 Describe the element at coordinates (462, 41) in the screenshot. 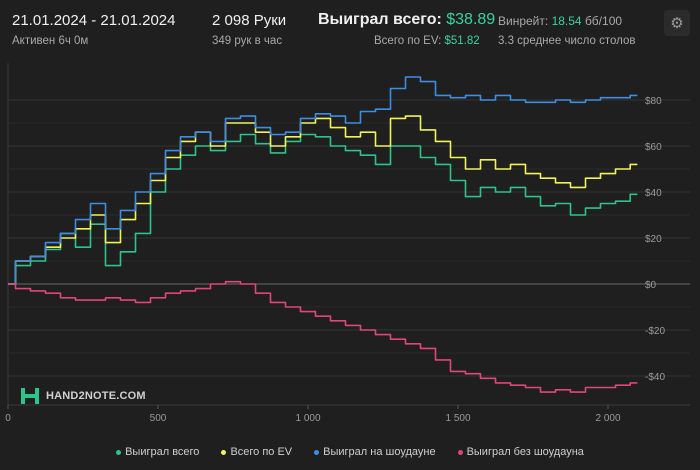

I see `ev-total-value: $51.82` at that location.